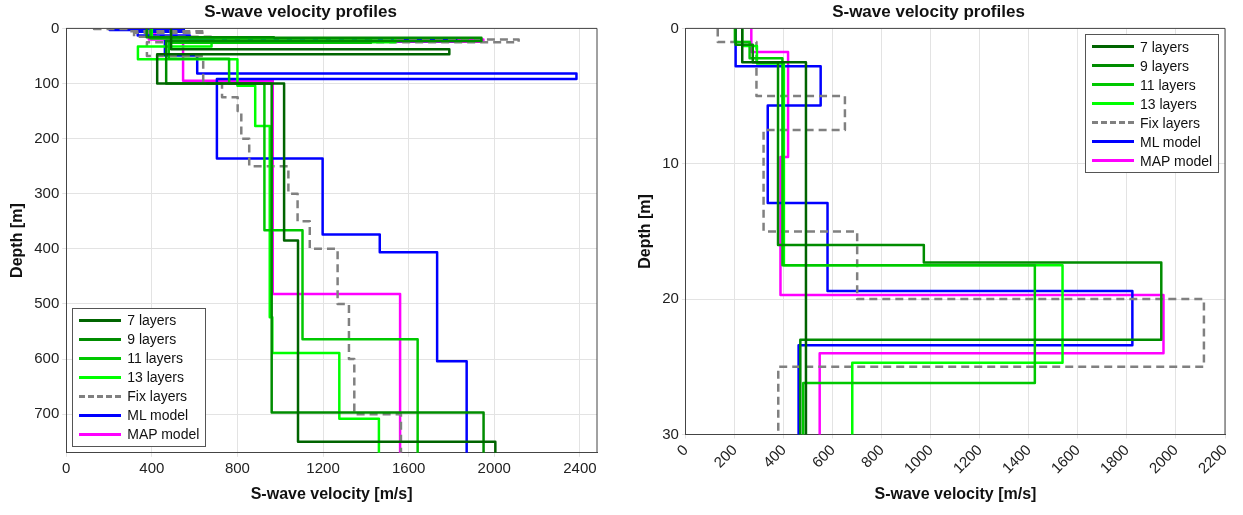 The height and width of the screenshot is (515, 1243). Describe the element at coordinates (47, 82) in the screenshot. I see `y-tick-label: 100` at that location.